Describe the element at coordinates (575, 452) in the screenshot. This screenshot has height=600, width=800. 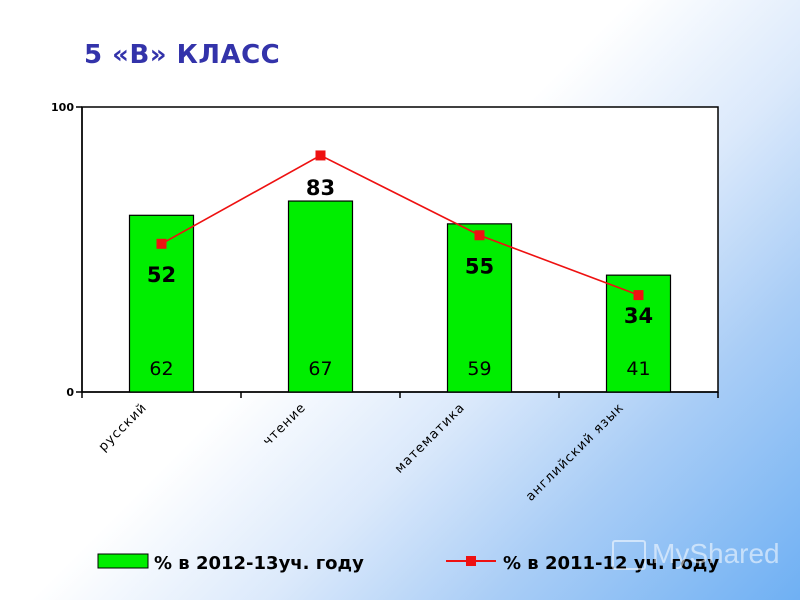
I see `x-tick-label-3: английский язык` at that location.